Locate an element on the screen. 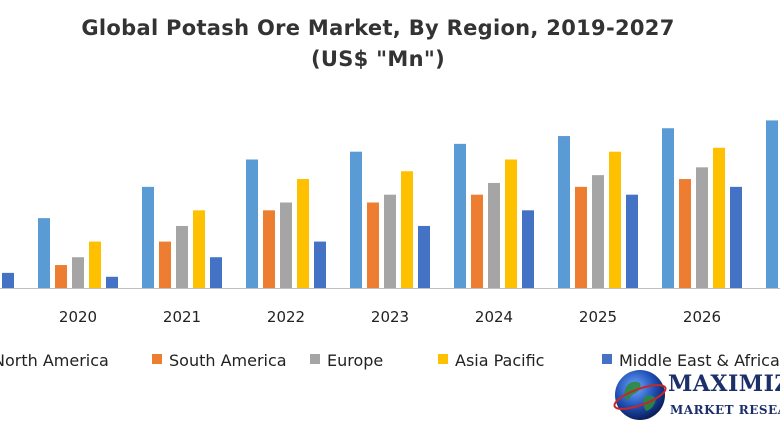 This screenshot has height=440, width=780. legend-label: Middle East & Africa is located at coordinates (699, 360).